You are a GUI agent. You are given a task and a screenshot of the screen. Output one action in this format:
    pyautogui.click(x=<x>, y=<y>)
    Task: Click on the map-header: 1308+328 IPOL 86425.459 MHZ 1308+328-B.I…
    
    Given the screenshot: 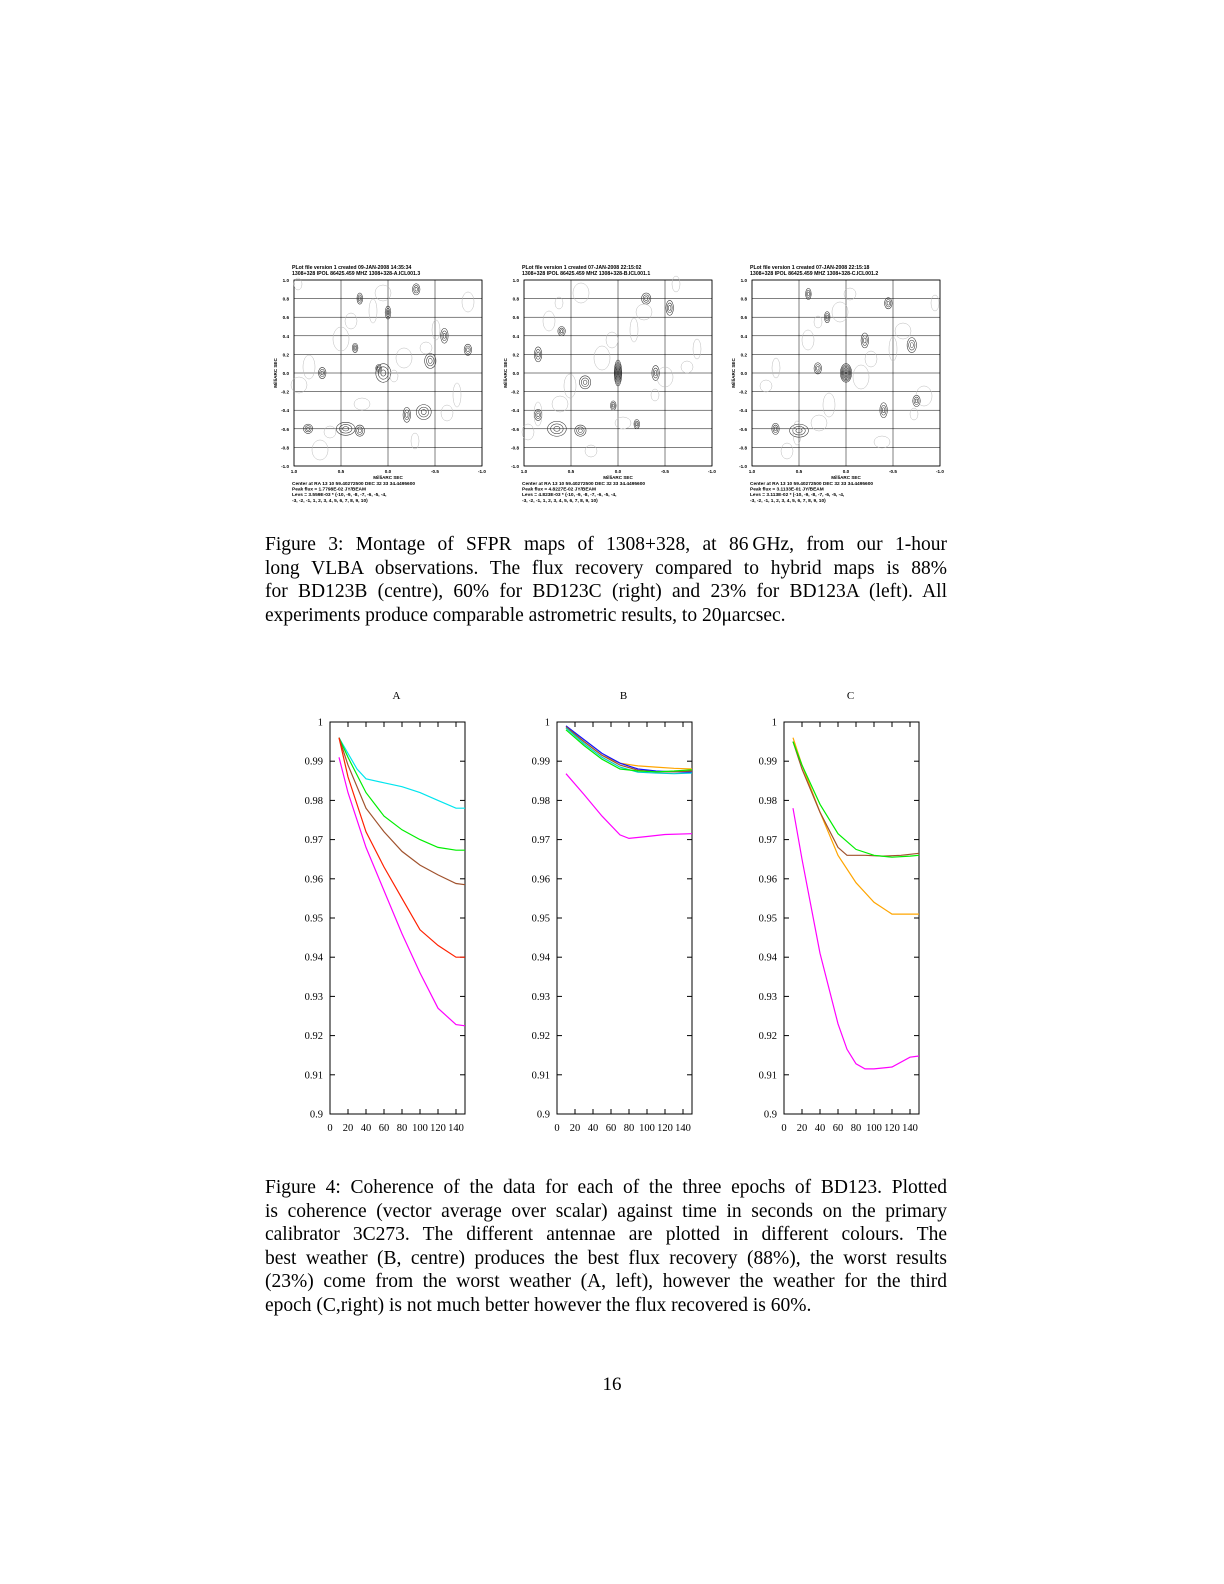 What is the action you would take?
    pyautogui.click(x=586, y=274)
    